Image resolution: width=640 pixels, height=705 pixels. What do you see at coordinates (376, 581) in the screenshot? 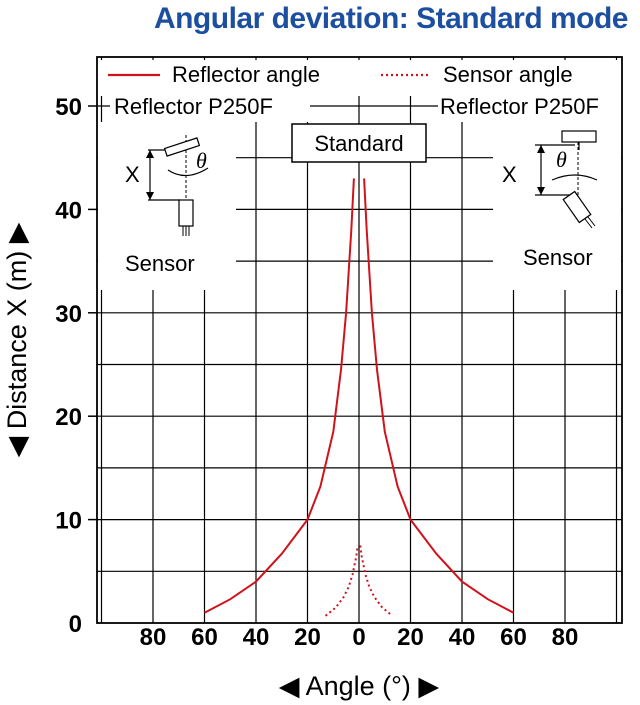
I see `sensor-angle-curve-right` at bounding box center [376, 581].